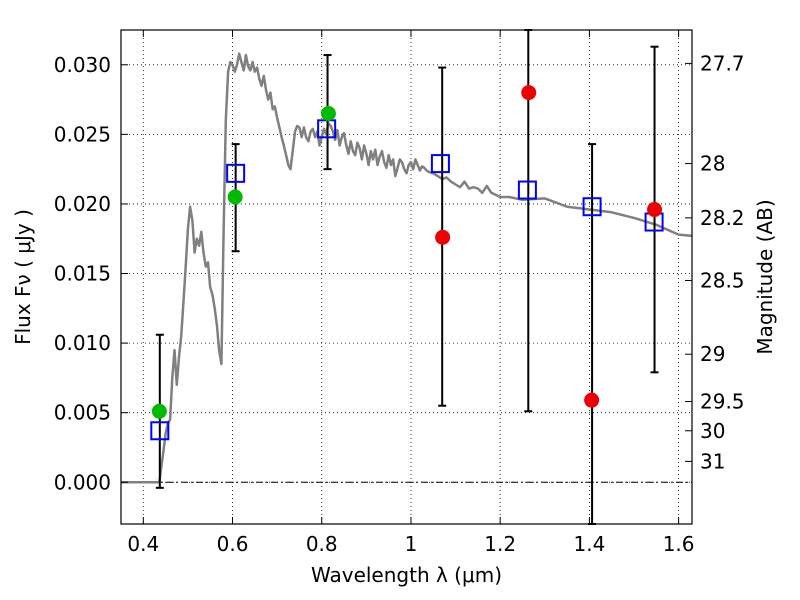  What do you see at coordinates (722, 280) in the screenshot?
I see `right-tick-label: 28.5` at bounding box center [722, 280].